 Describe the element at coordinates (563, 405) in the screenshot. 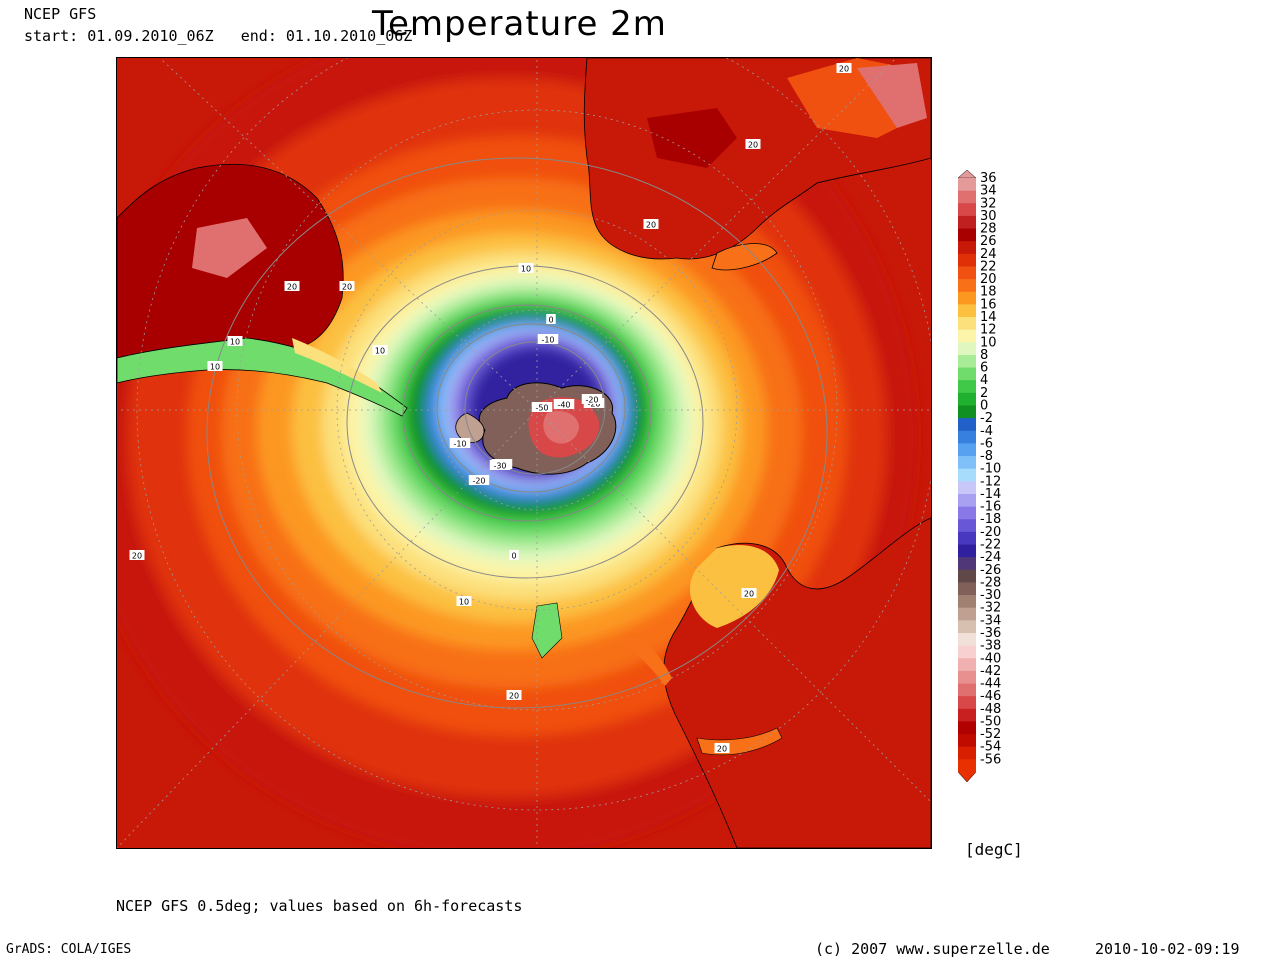

I see `contour-label: -40` at that location.